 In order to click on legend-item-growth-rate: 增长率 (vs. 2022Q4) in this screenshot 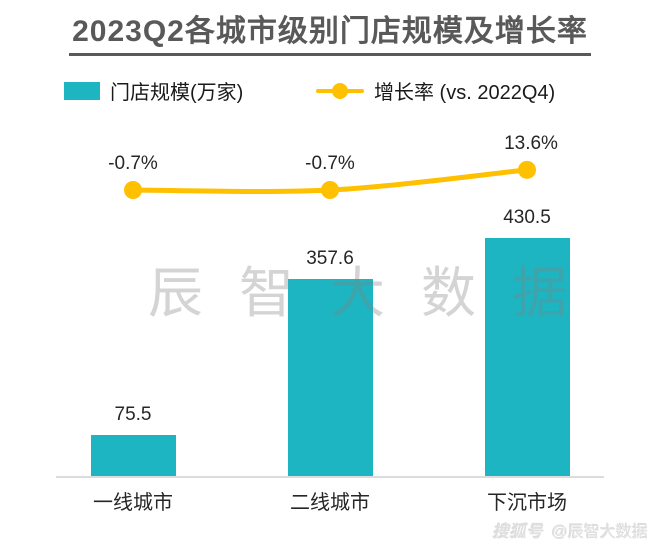, I will do `click(435, 90)`.